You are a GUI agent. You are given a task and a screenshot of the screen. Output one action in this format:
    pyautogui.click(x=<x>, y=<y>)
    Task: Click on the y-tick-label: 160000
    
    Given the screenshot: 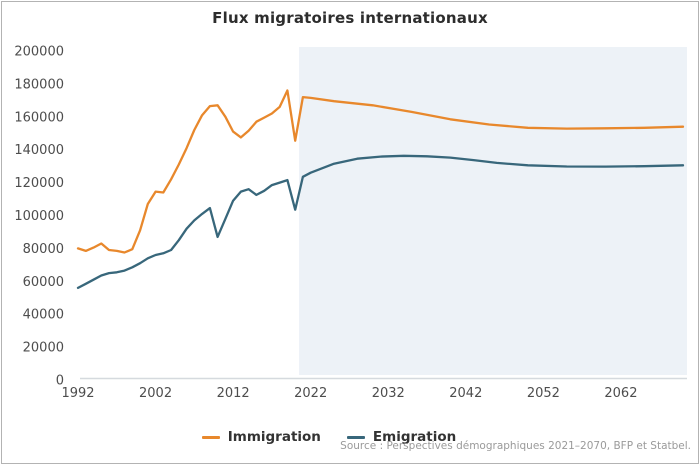 What is the action you would take?
    pyautogui.click(x=39, y=117)
    